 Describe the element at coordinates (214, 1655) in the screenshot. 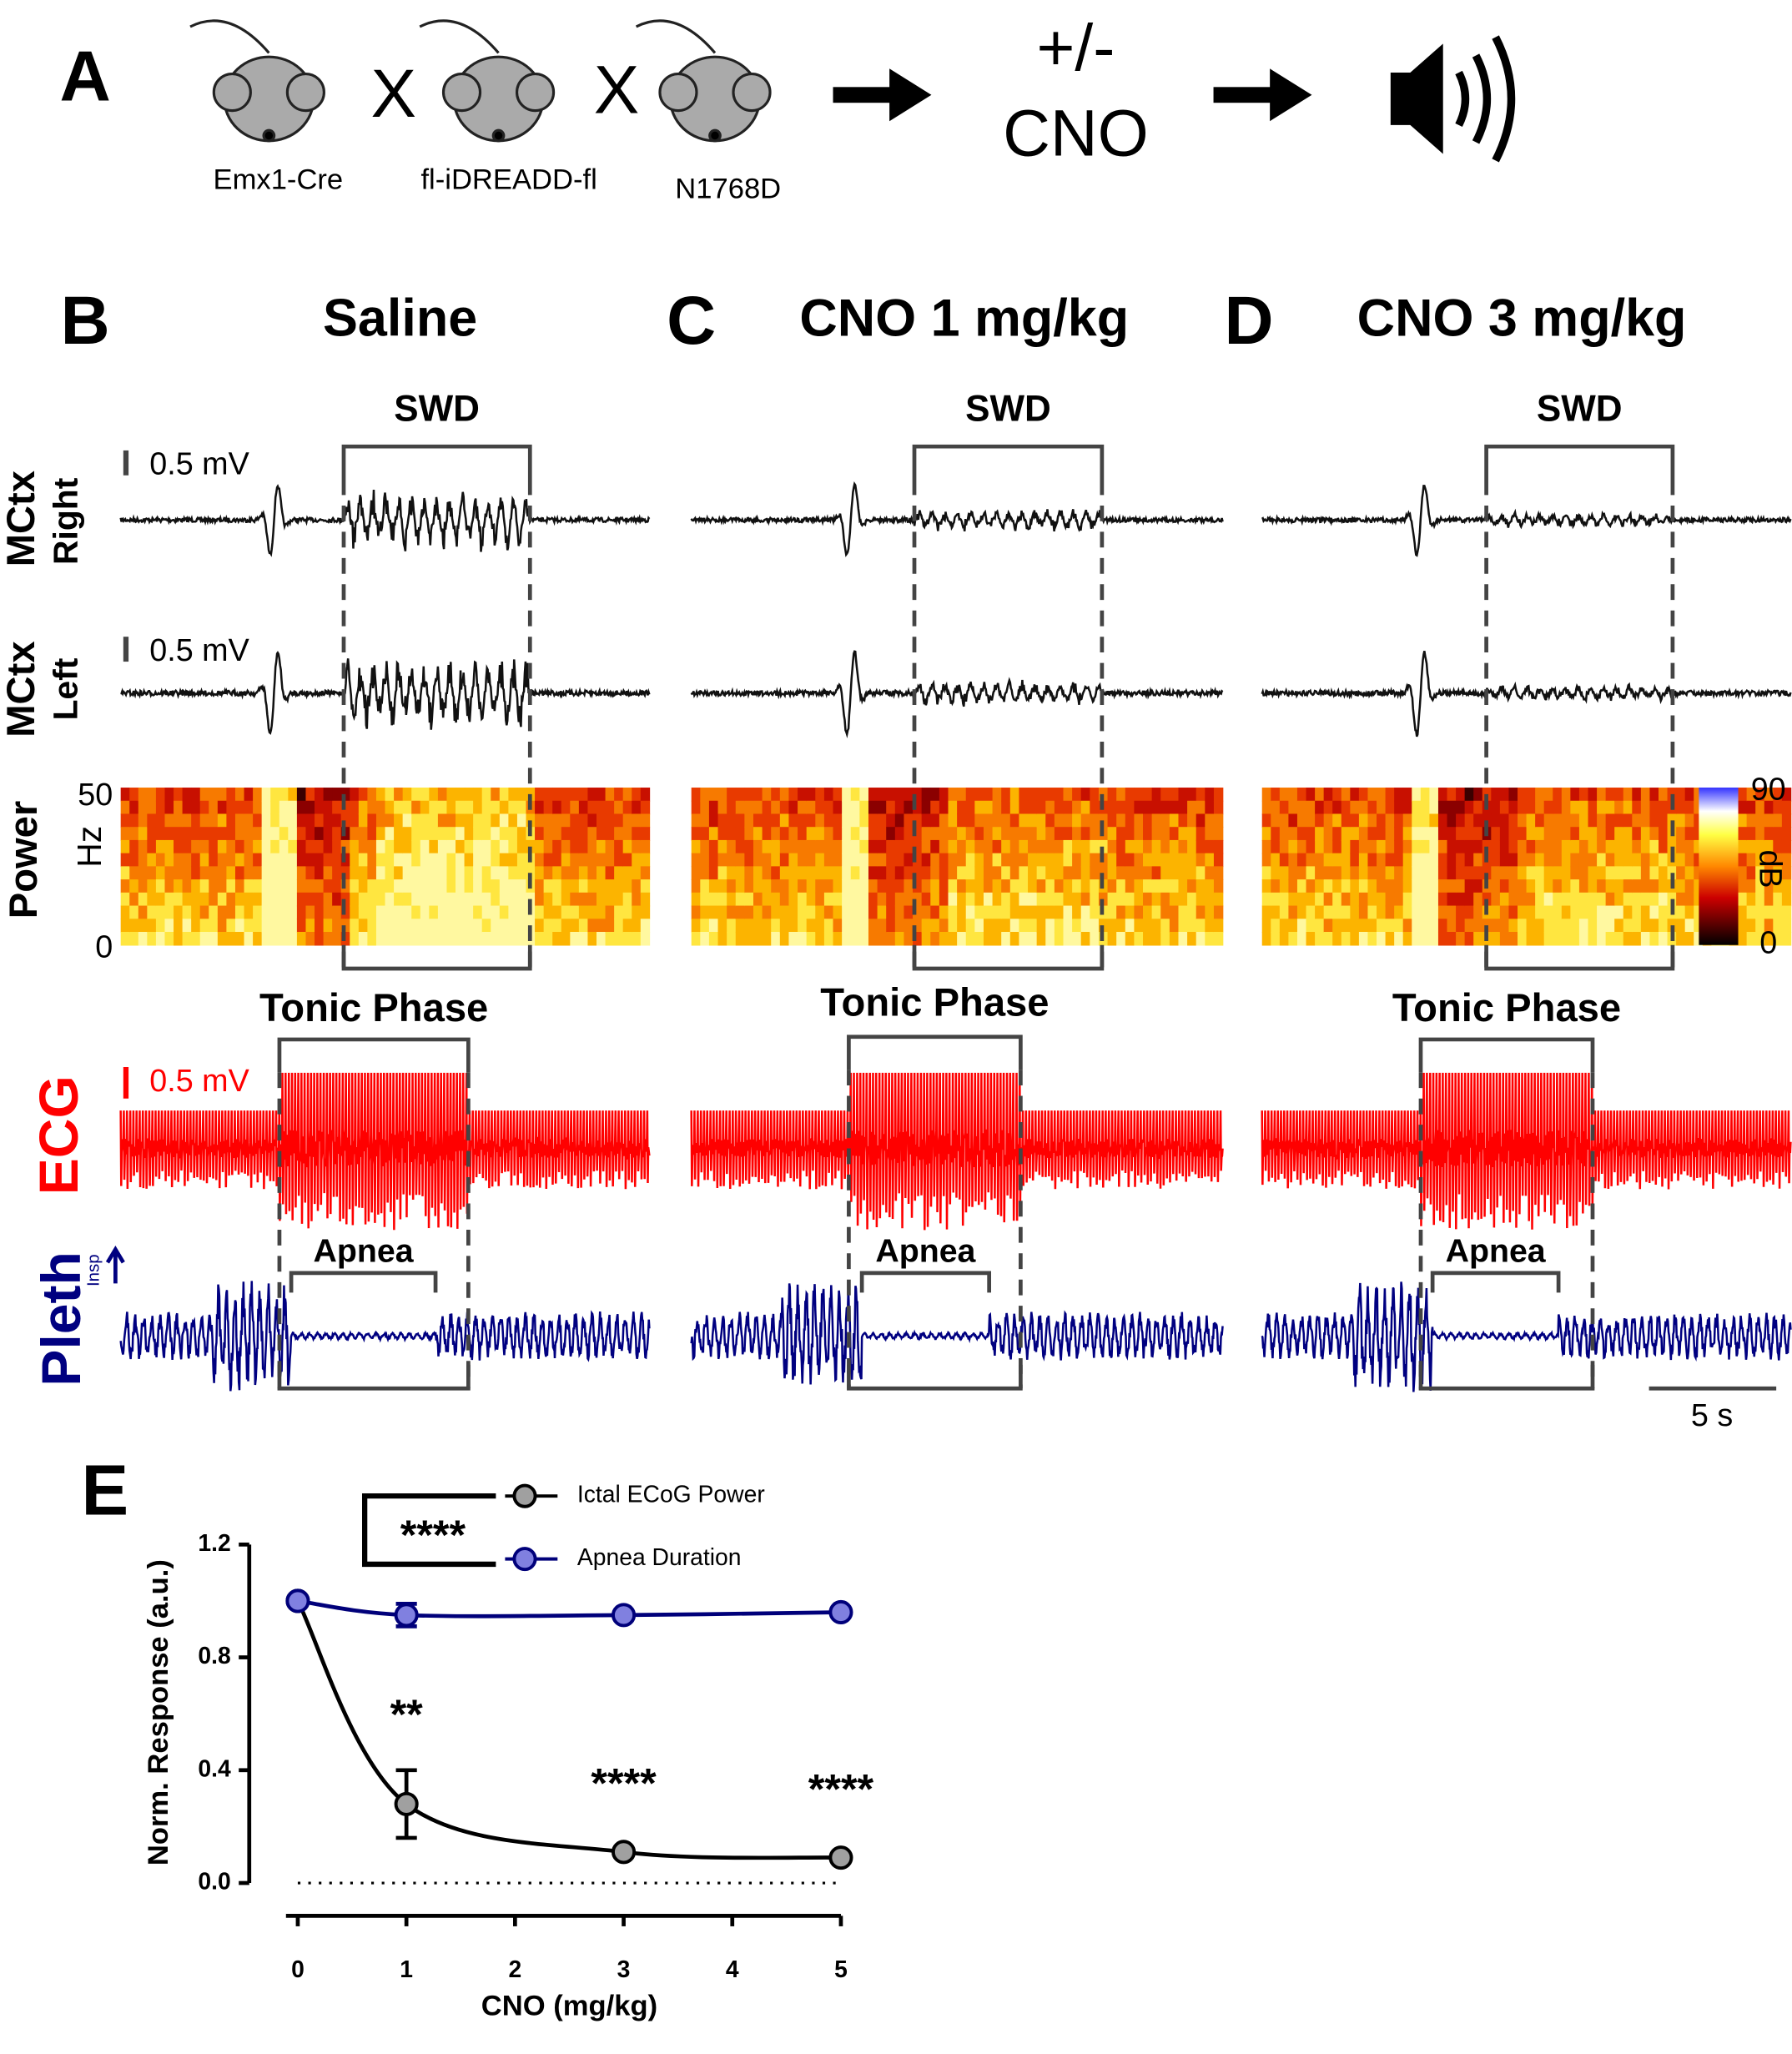

I see `y-tick-label: 0.8` at that location.